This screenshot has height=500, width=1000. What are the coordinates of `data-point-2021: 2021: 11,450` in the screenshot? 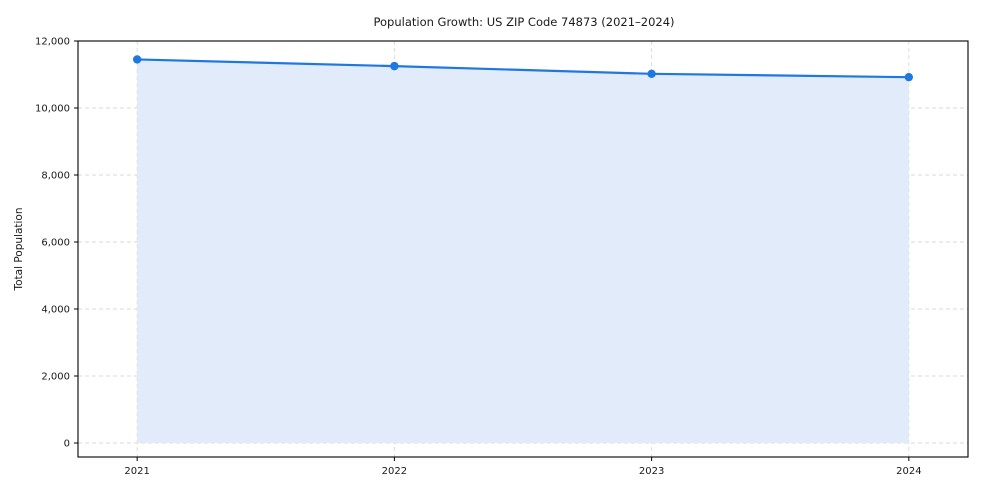 It's located at (137, 59).